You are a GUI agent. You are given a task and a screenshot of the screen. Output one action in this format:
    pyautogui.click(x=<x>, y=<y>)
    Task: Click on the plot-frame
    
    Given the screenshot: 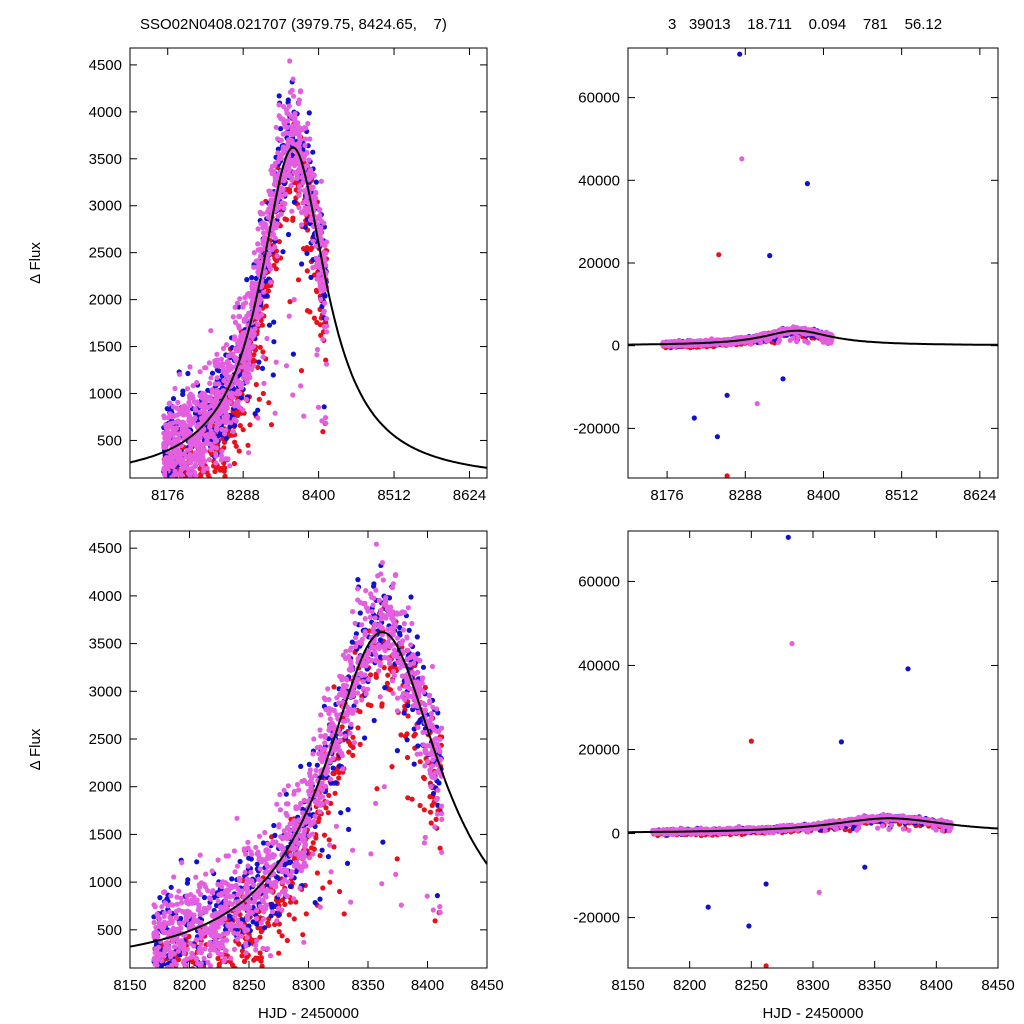 What is the action you would take?
    pyautogui.click(x=308, y=263)
    